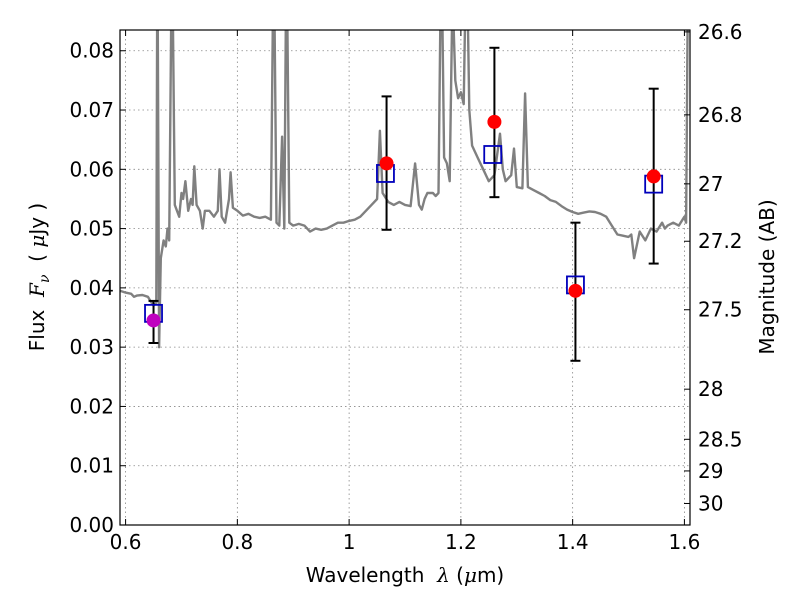 Image resolution: width=800 pixels, height=600 pixels. Describe the element at coordinates (710, 184) in the screenshot. I see `y2-tick-label: 27` at that location.